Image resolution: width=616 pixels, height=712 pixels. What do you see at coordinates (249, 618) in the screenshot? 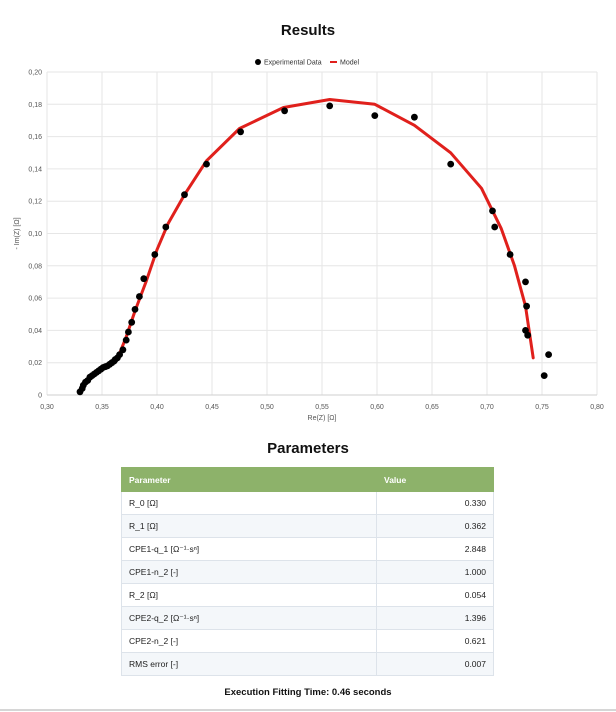
I see `parameter-name: CPE2-q_2 [Ω⁻¹·sⁿ]` at bounding box center [249, 618].